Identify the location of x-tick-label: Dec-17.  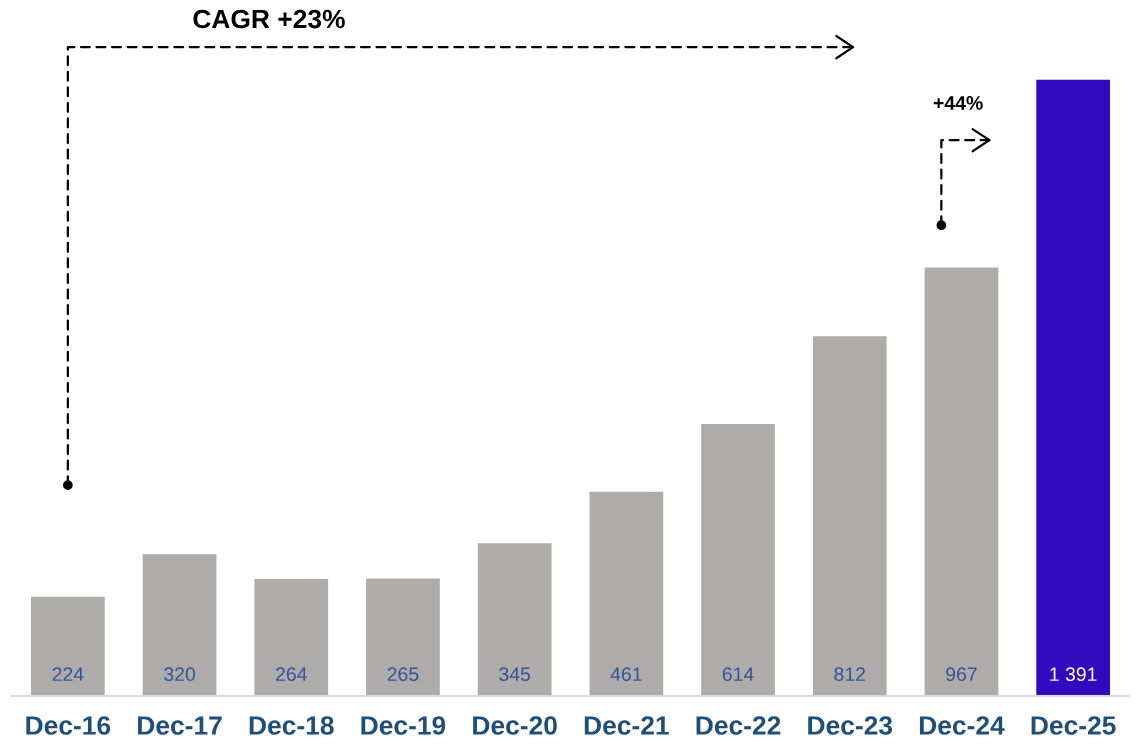
(180, 725).